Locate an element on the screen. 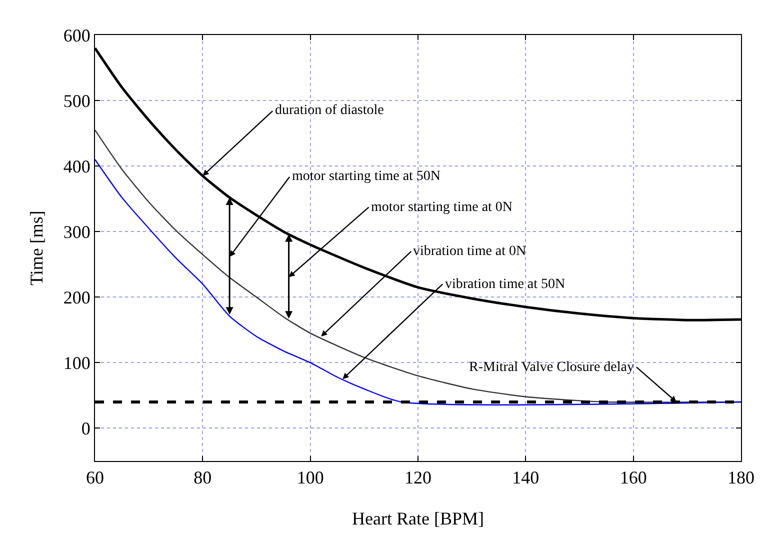 The width and height of the screenshot is (767, 546). x-tick-label: 140 is located at coordinates (526, 478).